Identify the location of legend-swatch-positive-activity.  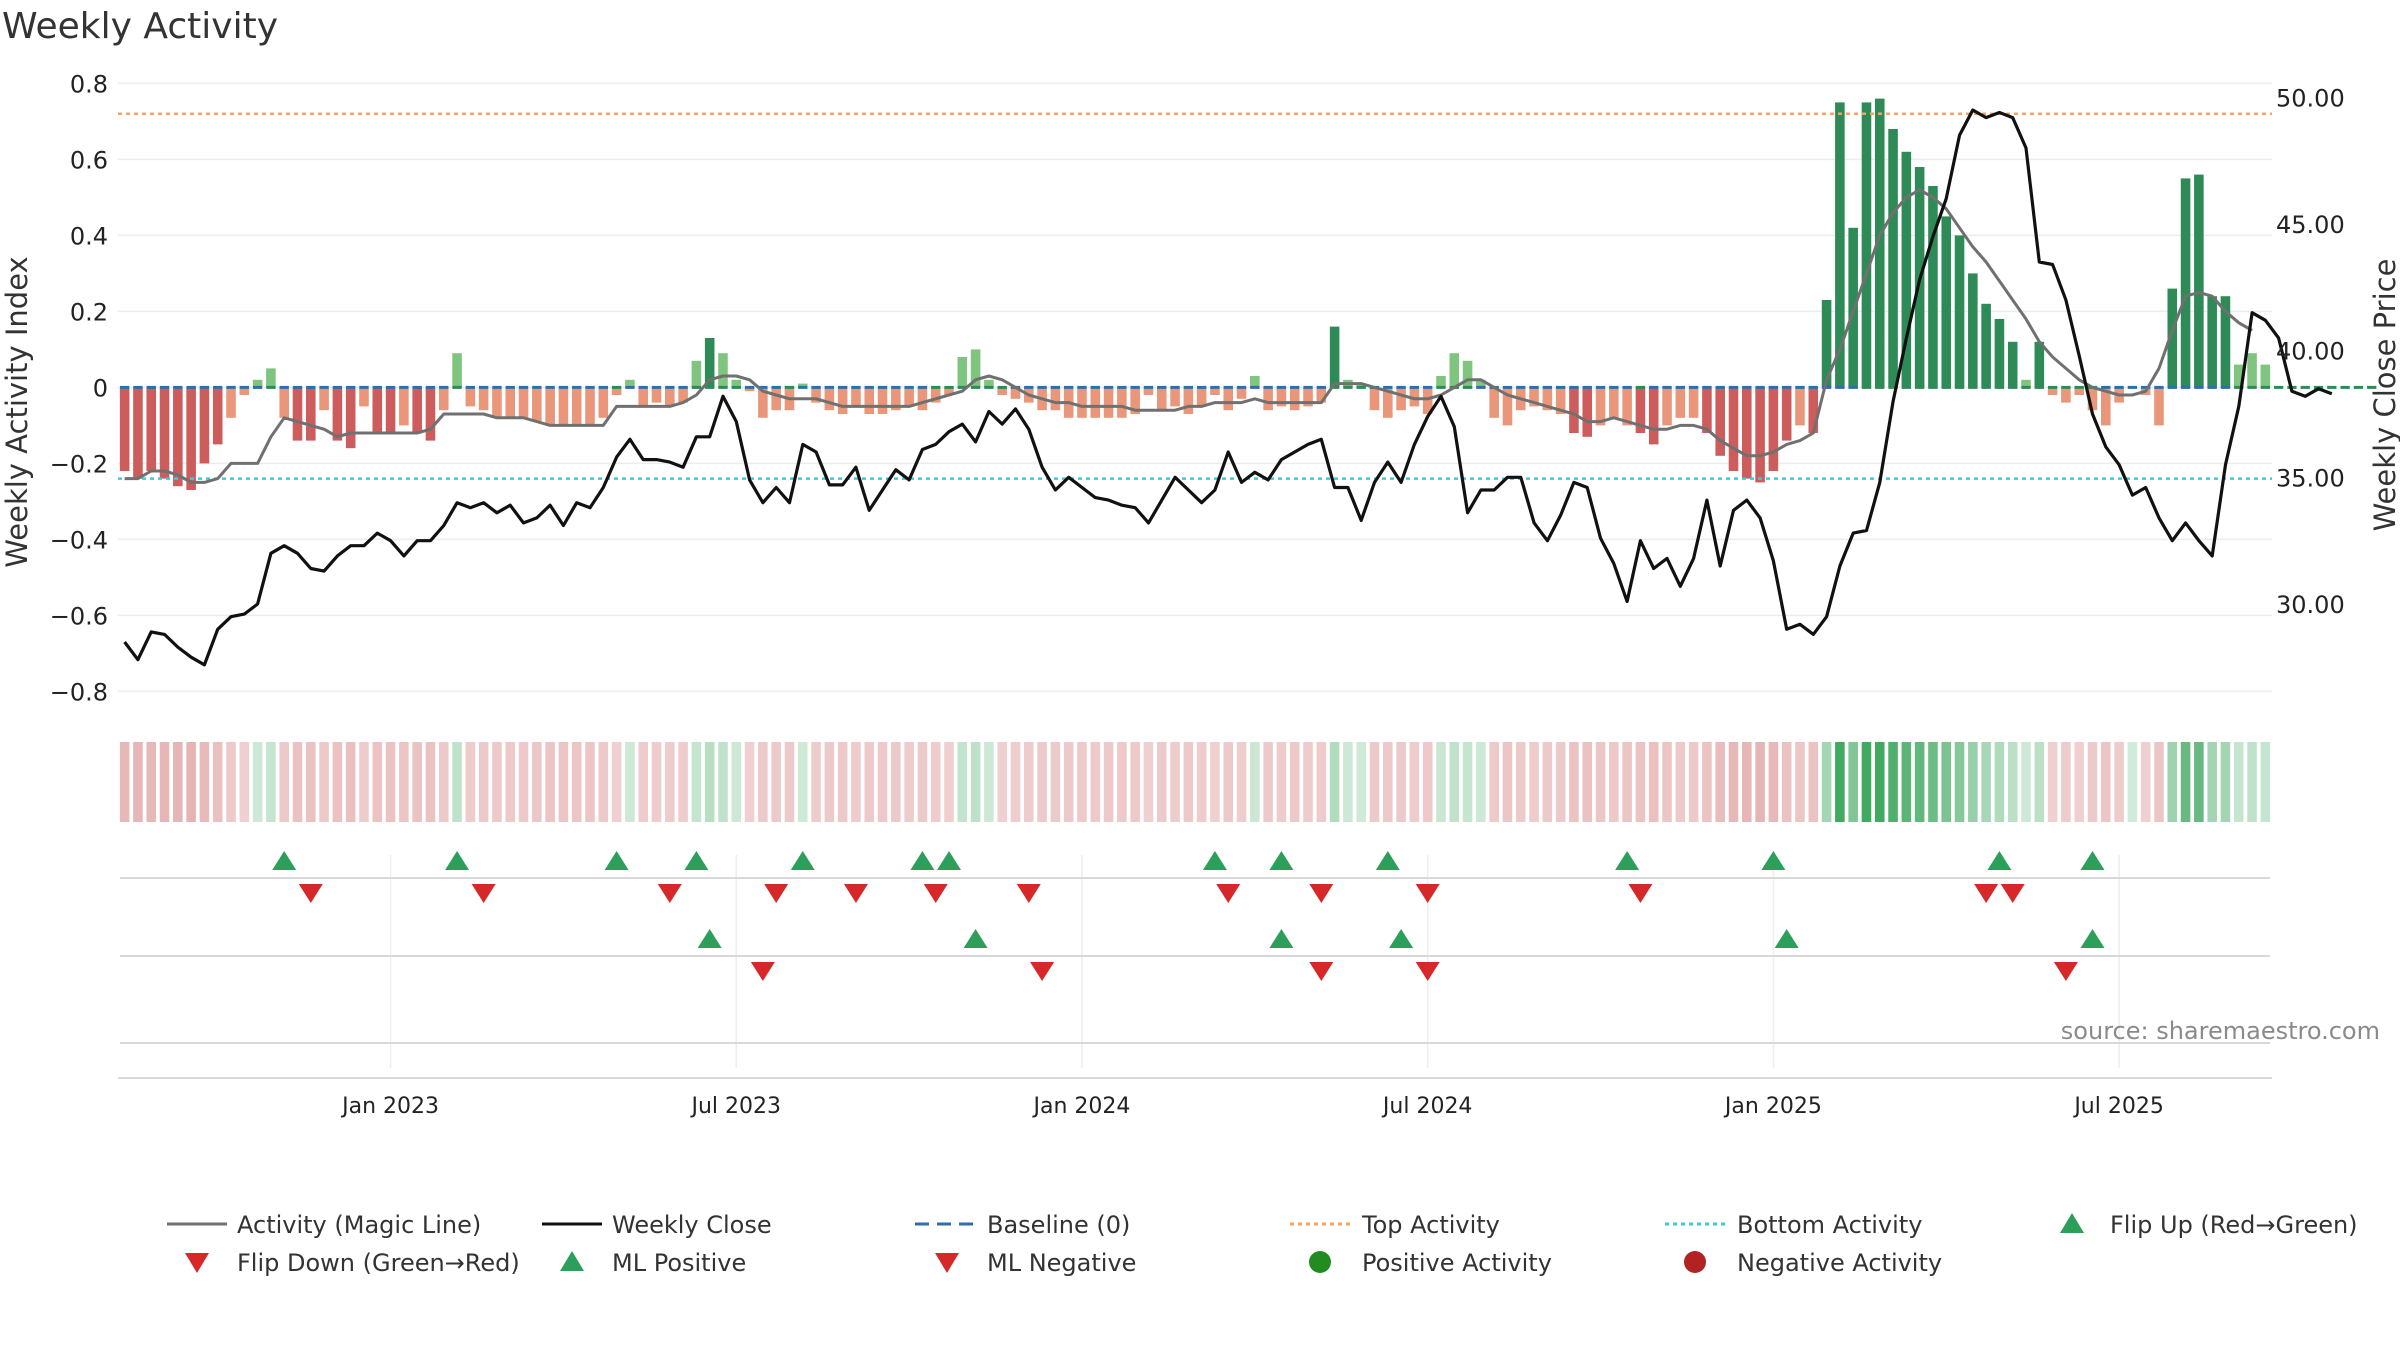
(1320, 1262).